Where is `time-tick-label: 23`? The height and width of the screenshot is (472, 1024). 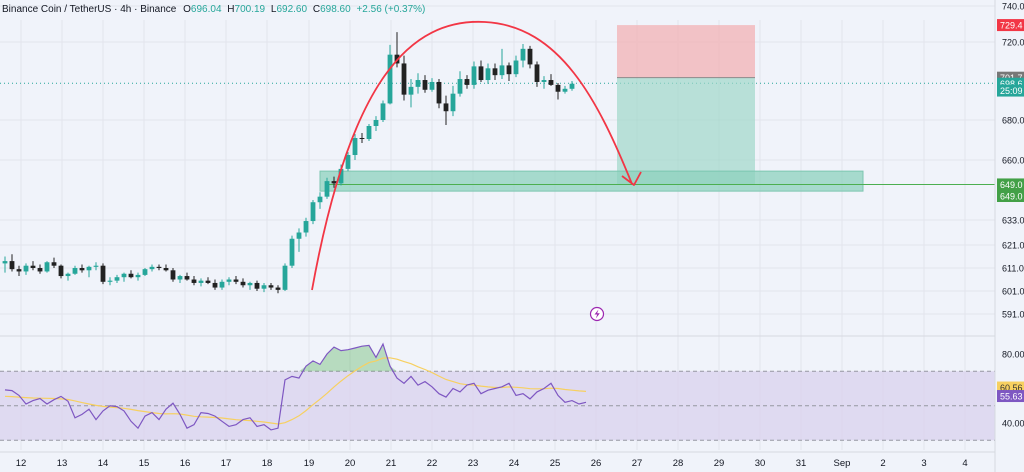 time-tick-label: 23 is located at coordinates (473, 463).